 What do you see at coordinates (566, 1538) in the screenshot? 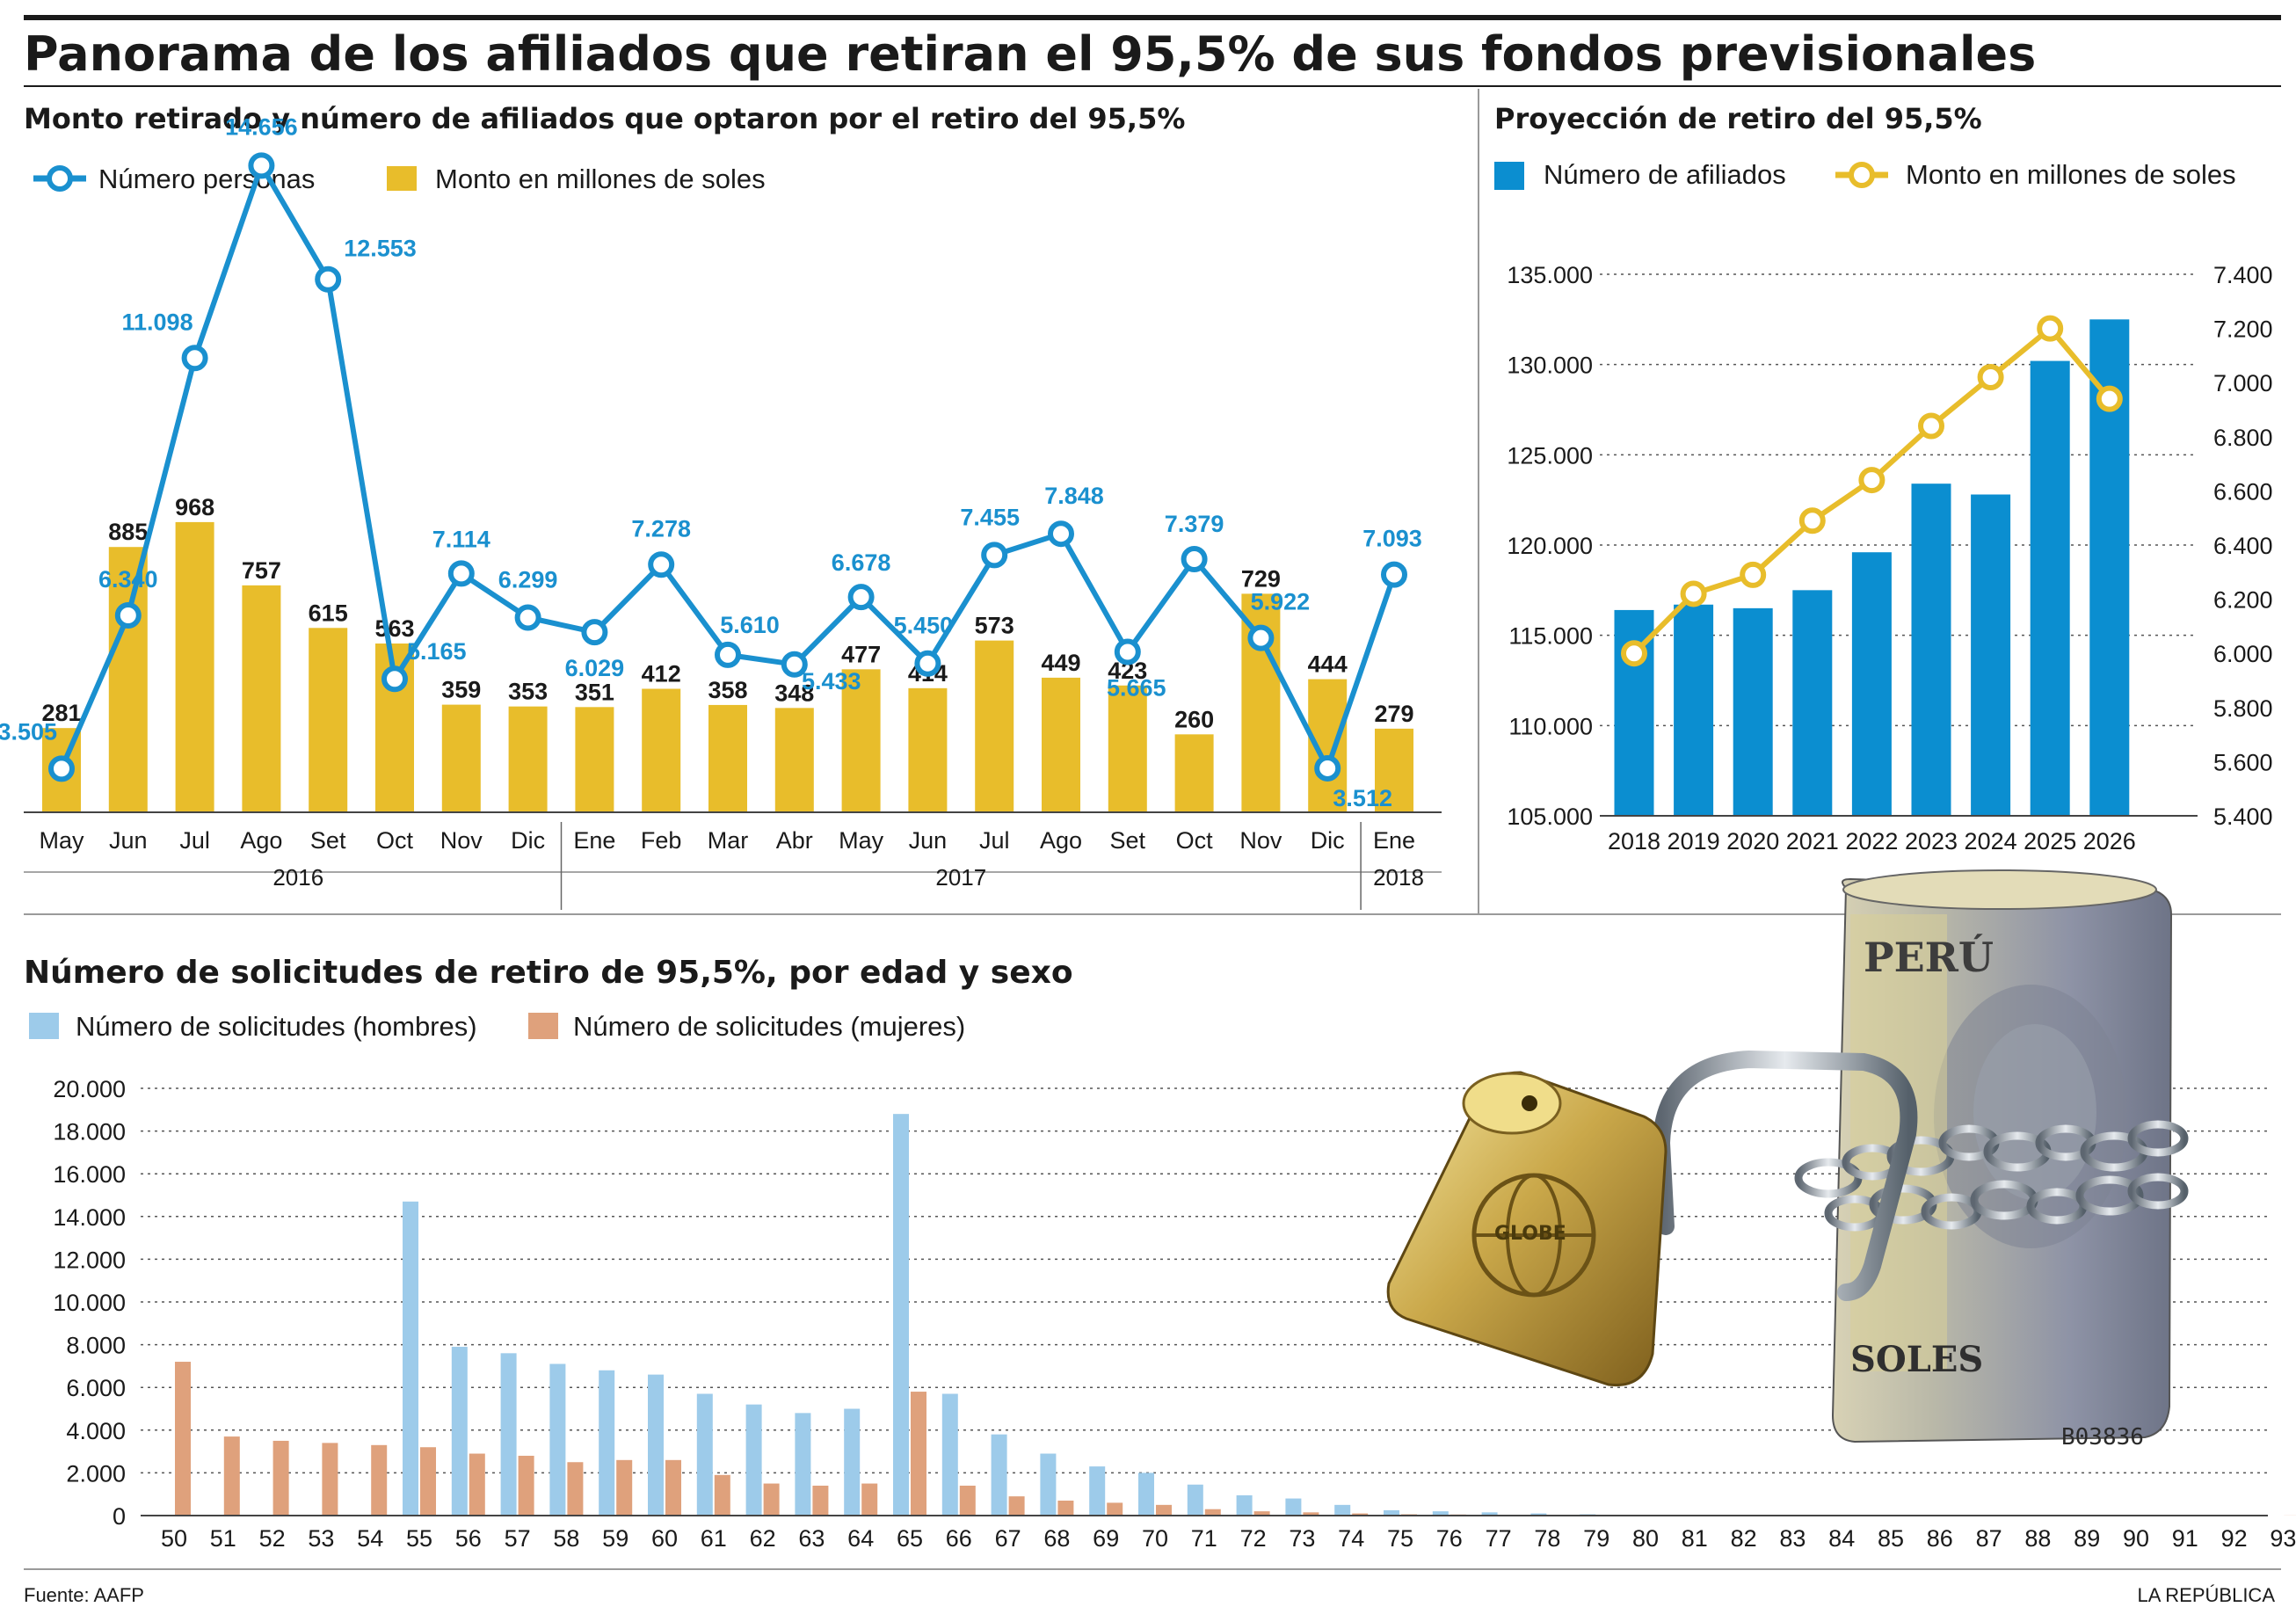
I see `age-x-tick: 58` at bounding box center [566, 1538].